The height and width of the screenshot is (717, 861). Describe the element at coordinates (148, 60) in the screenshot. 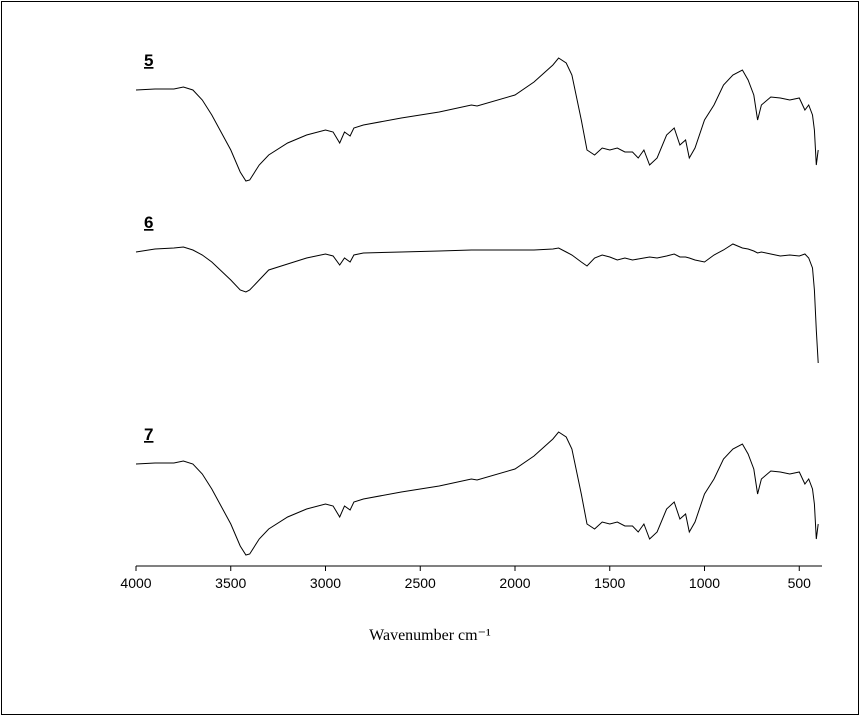

I see `series-label: 5` at that location.